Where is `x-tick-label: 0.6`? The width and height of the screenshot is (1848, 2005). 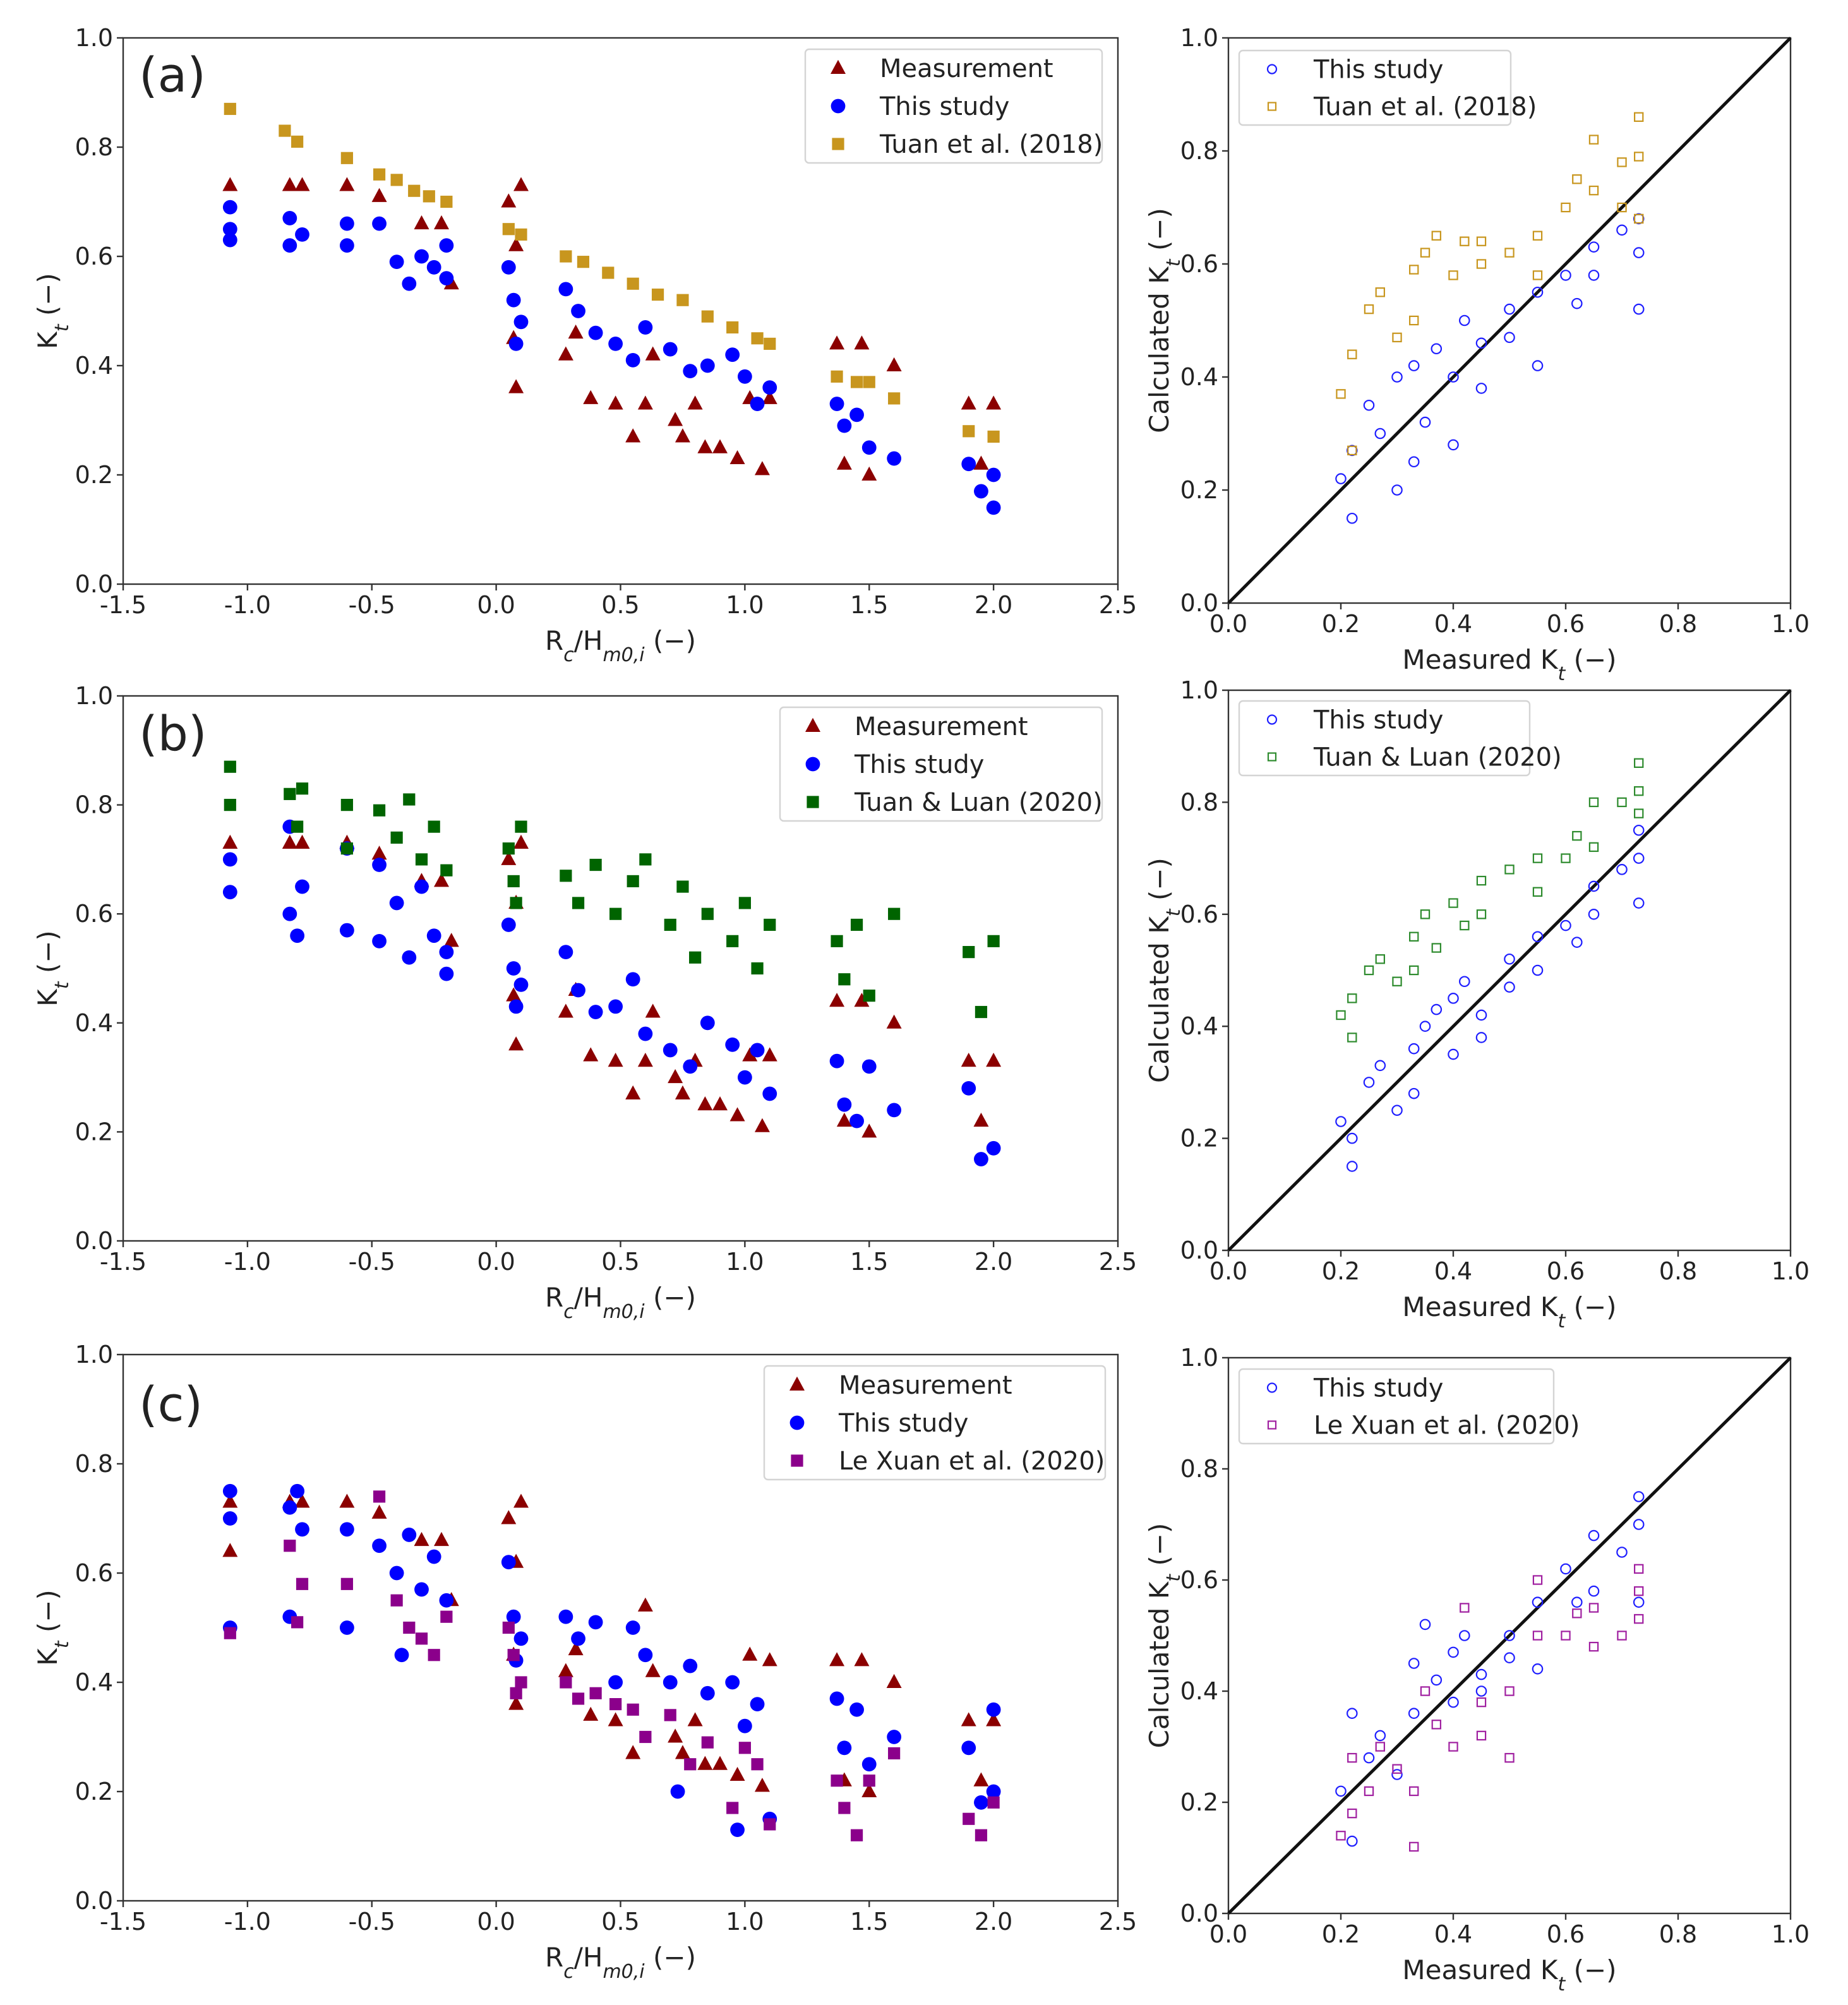 x-tick-label: 0.6 is located at coordinates (1566, 1271).